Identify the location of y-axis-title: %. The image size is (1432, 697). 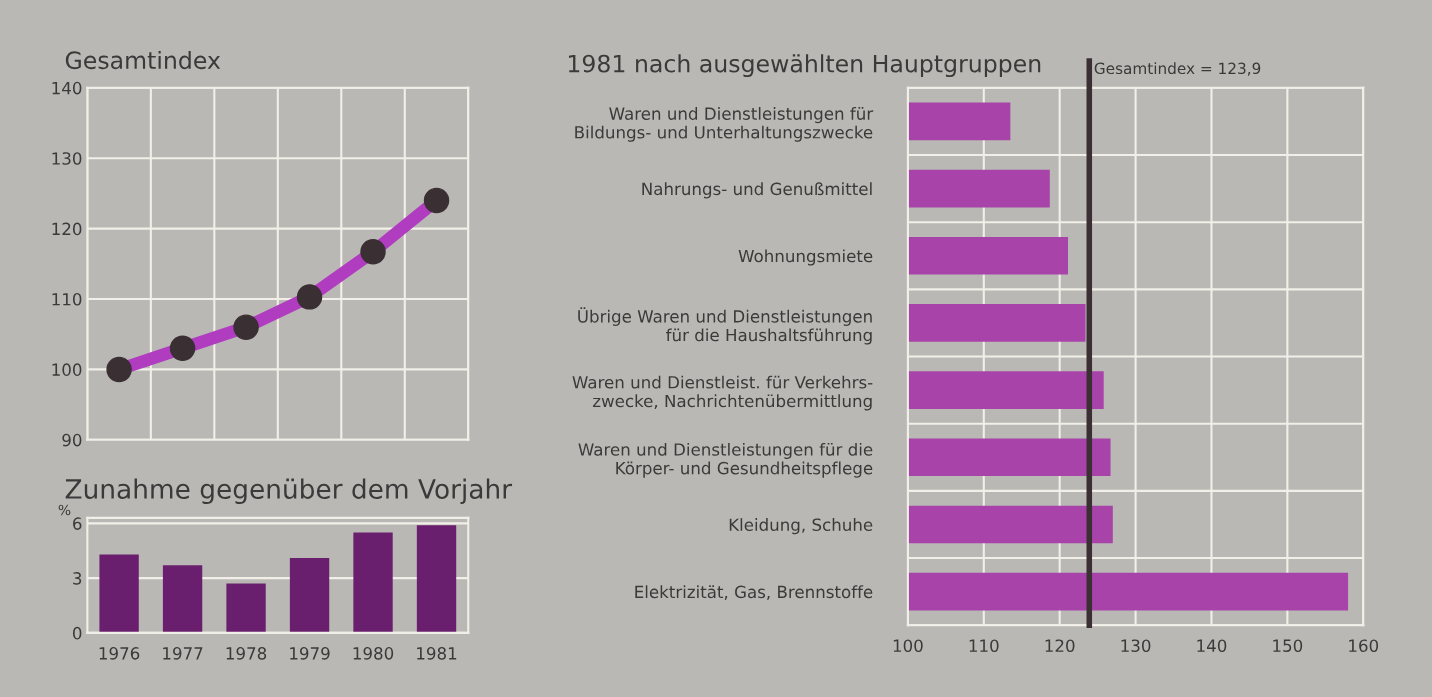
(64, 510).